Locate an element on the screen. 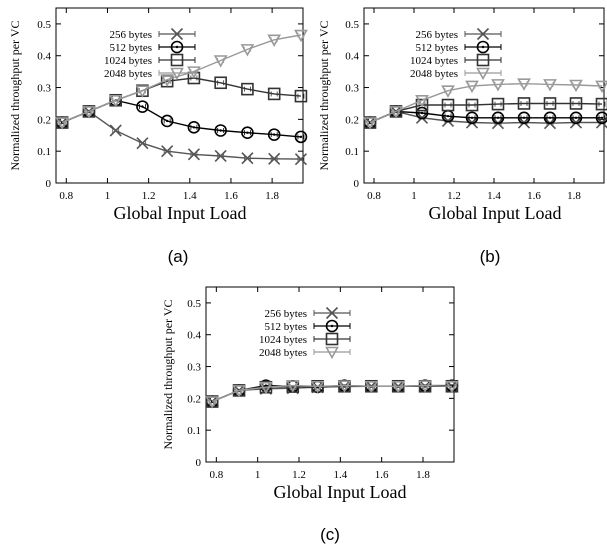 The image size is (607, 547). series-512-bytes is located at coordinates (181, 118).